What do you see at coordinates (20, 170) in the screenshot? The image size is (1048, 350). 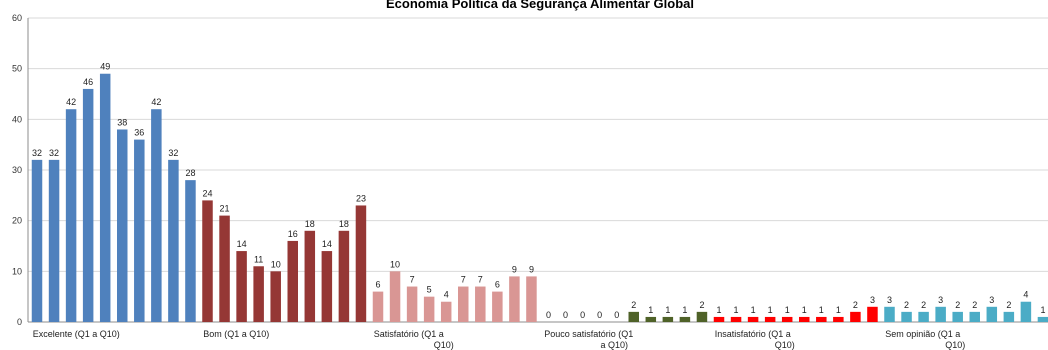 I see `y-axis: 0 10 20 30 40 50 60` at bounding box center [20, 170].